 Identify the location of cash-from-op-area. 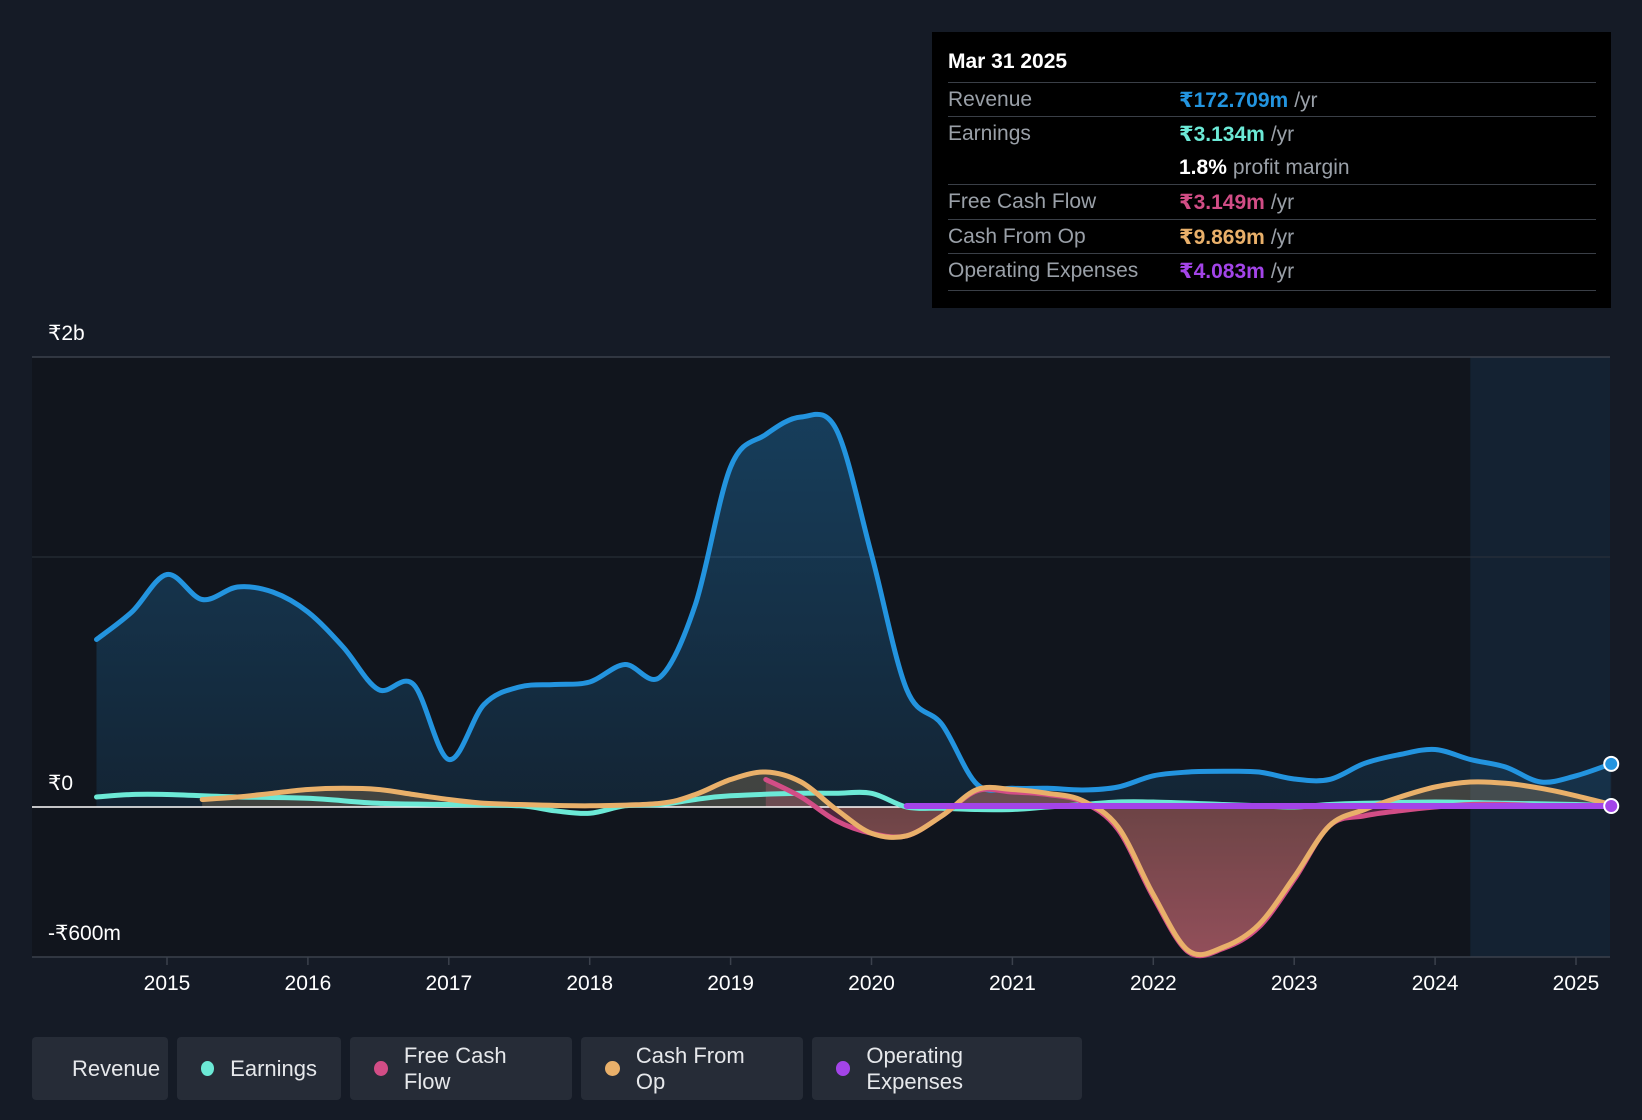
(907, 863).